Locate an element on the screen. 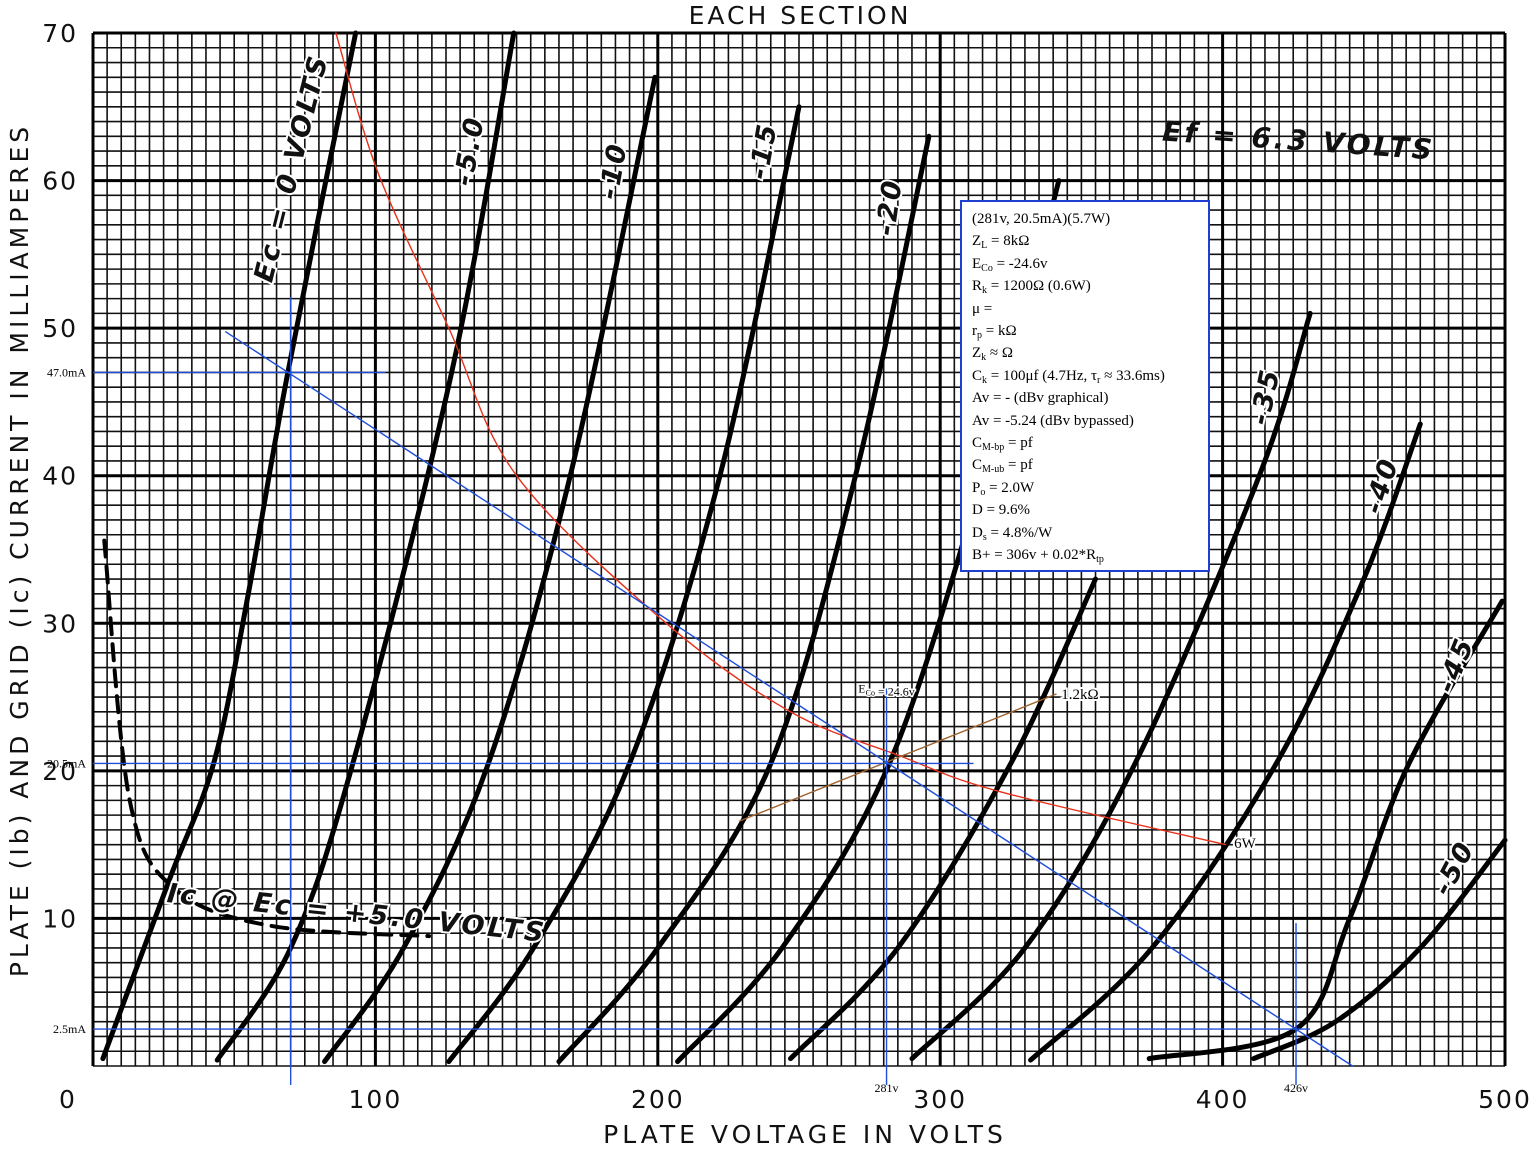 This screenshot has width=1536, height=1152. label-sub: Co is located at coordinates (870, 693).